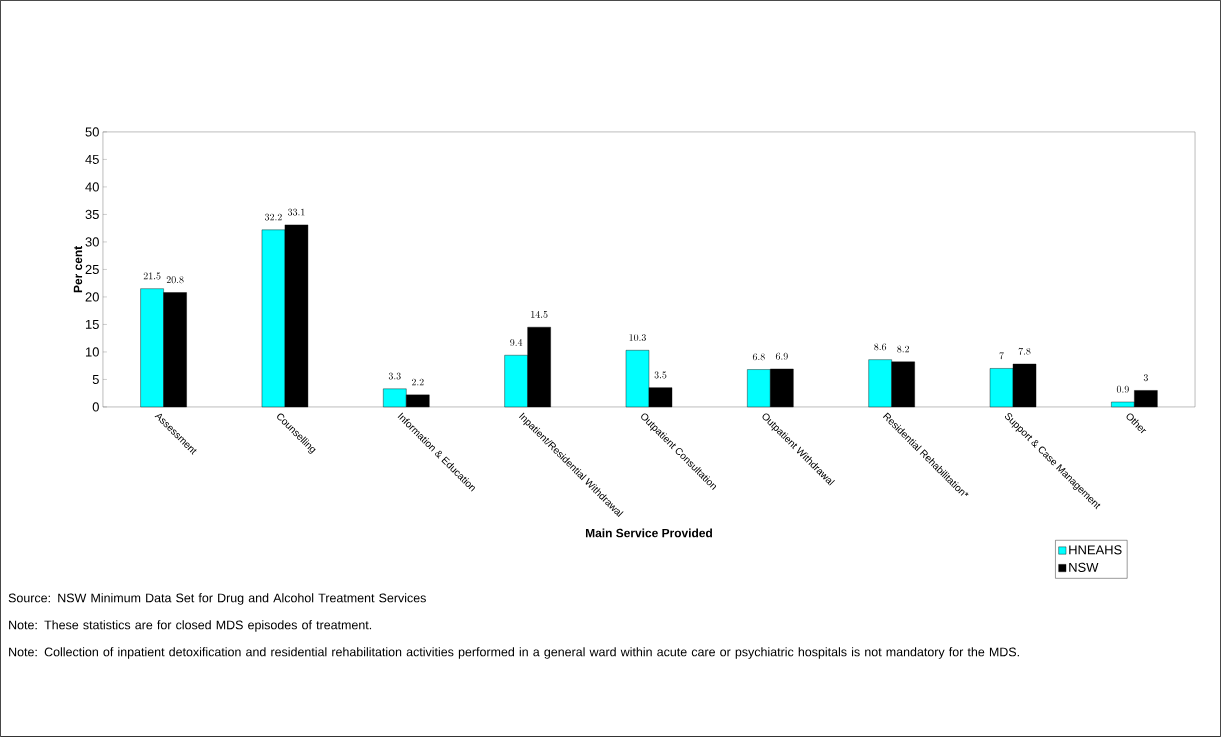 This screenshot has width=1221, height=737. What do you see at coordinates (1001, 356) in the screenshot?
I see `data-label: 7` at bounding box center [1001, 356].